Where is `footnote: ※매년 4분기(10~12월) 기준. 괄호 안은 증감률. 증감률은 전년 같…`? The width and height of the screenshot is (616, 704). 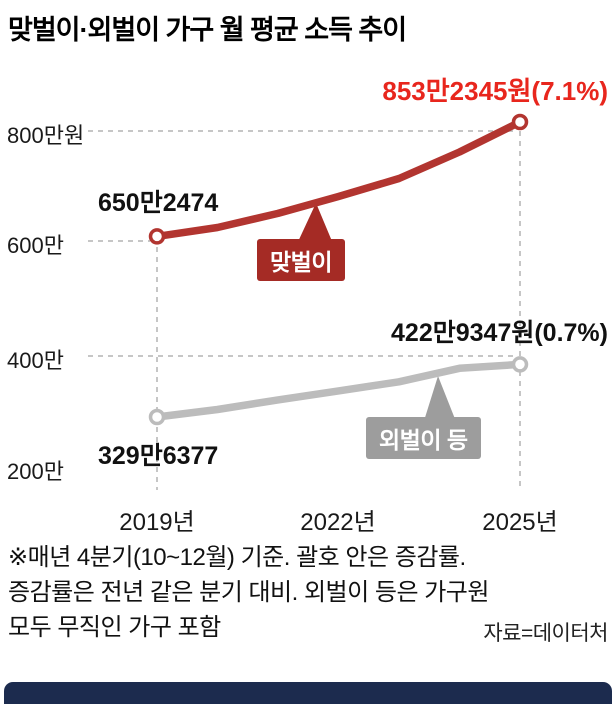 footnote: ※매년 4분기(10~12월) 기준. 괄호 안은 증감률. 증감률은 전년 같… is located at coordinates (308, 592).